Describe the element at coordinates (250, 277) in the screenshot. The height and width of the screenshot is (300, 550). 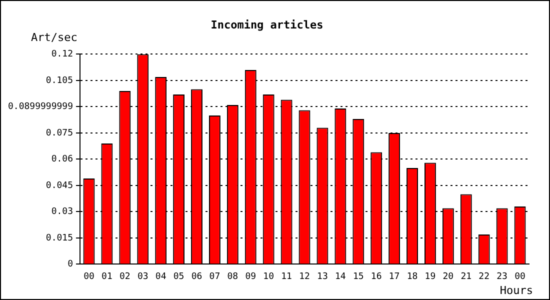
I see `x-tick-label: 09` at that location.